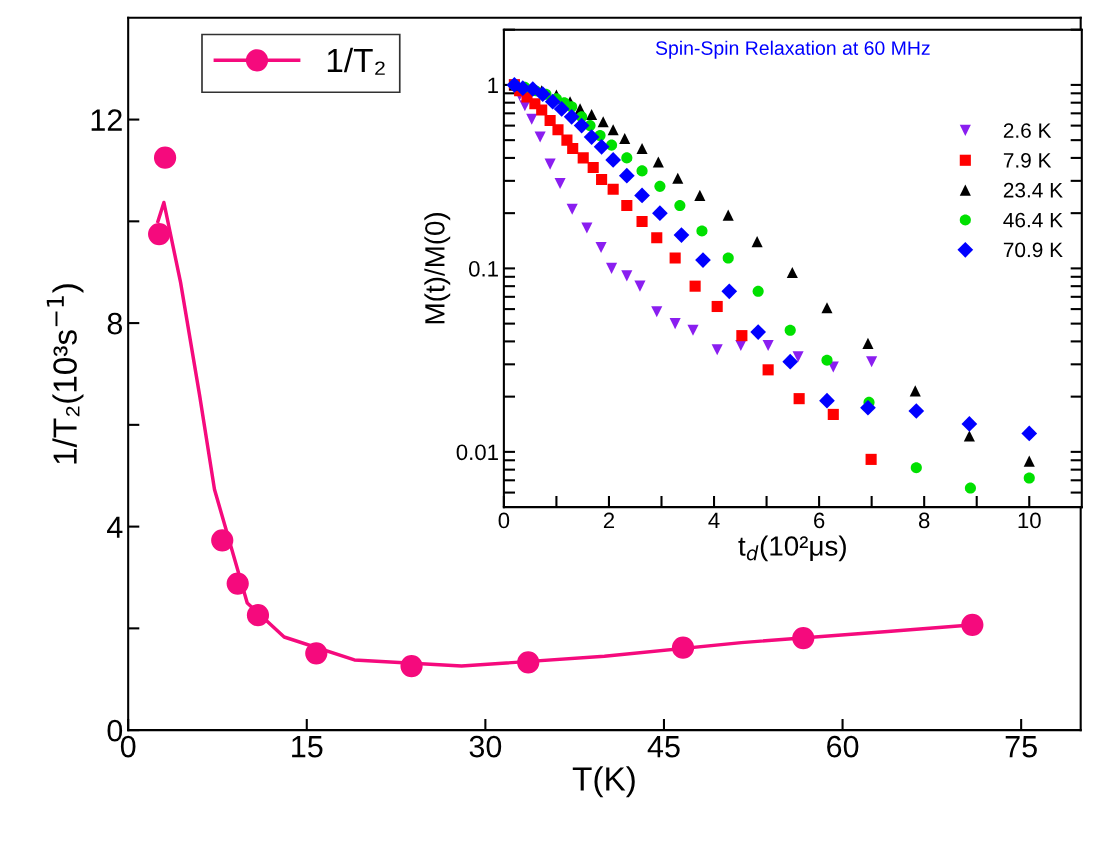 The height and width of the screenshot is (848, 1105). I want to click on y-axis-title: 1/T₂(10³s$^{−1}$), so click(65, 374).